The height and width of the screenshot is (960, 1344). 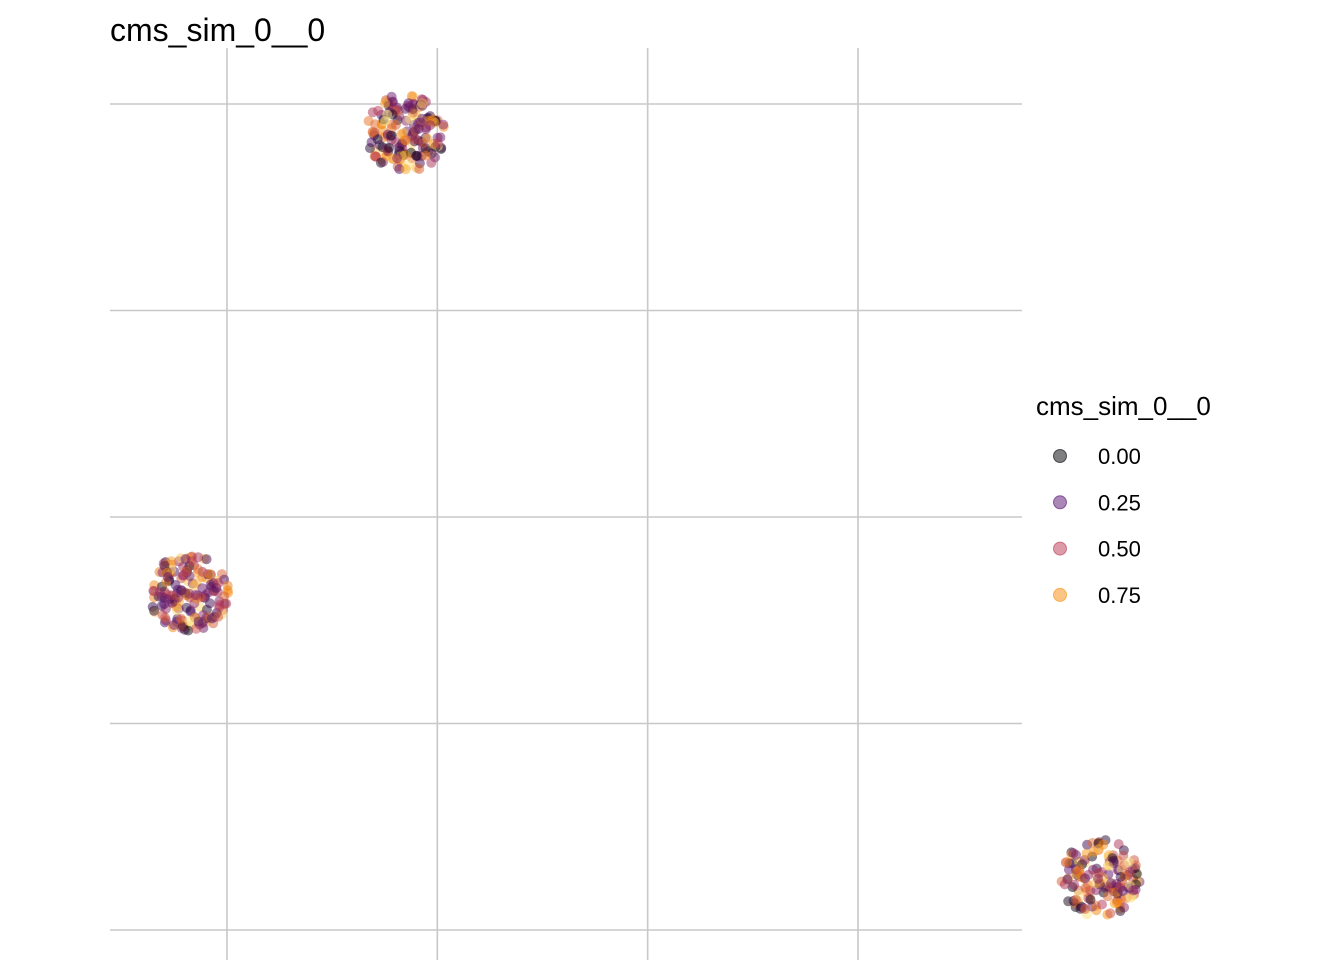 I want to click on legend-label-0-00: 0.00, so click(x=1119, y=456).